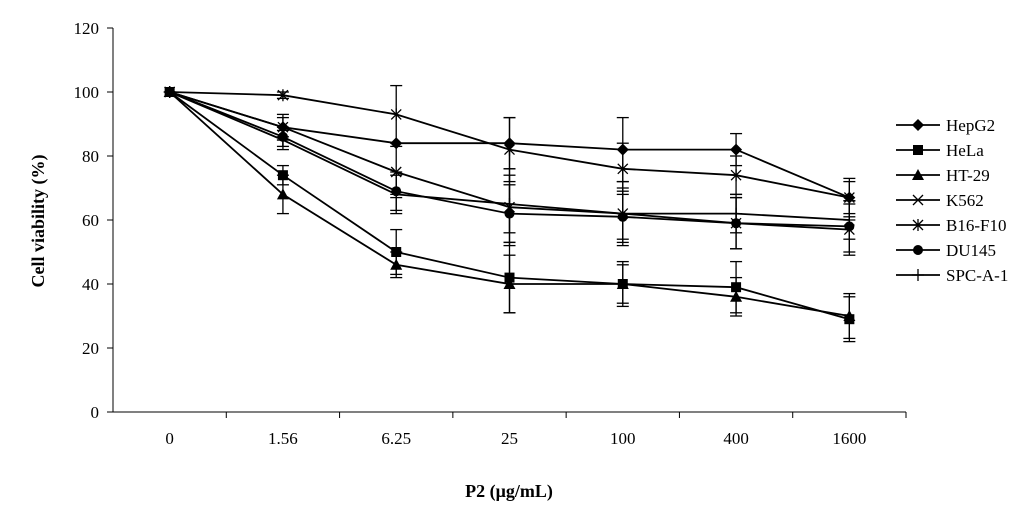 This screenshot has width=1024, height=508. What do you see at coordinates (396, 438) in the screenshot?
I see `x-tick-label: 6.25` at bounding box center [396, 438].